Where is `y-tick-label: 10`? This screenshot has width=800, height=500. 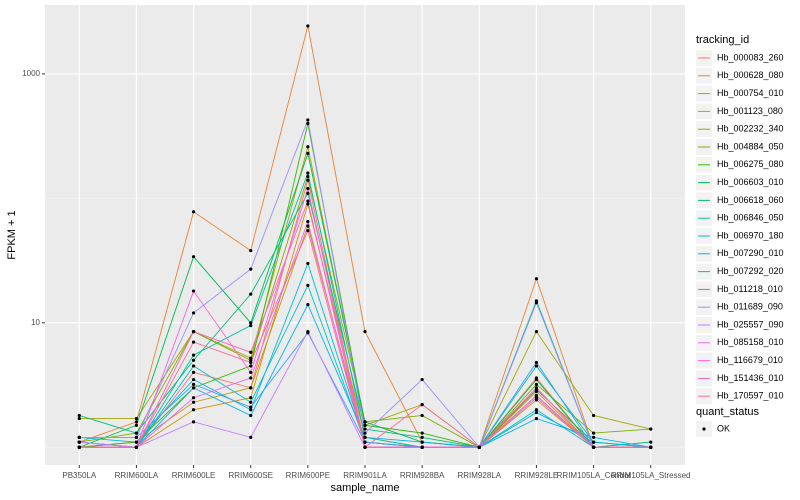
y-tick-label: 10 is located at coordinates (35, 322).